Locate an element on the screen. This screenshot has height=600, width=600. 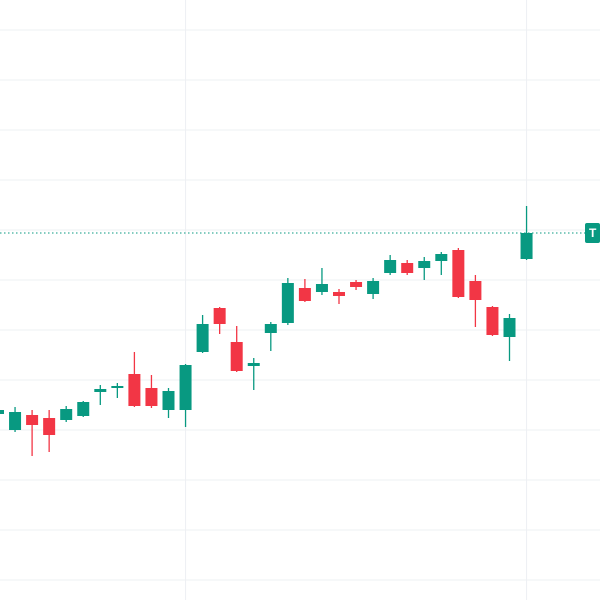
last-price-label: T is located at coordinates (593, 233).